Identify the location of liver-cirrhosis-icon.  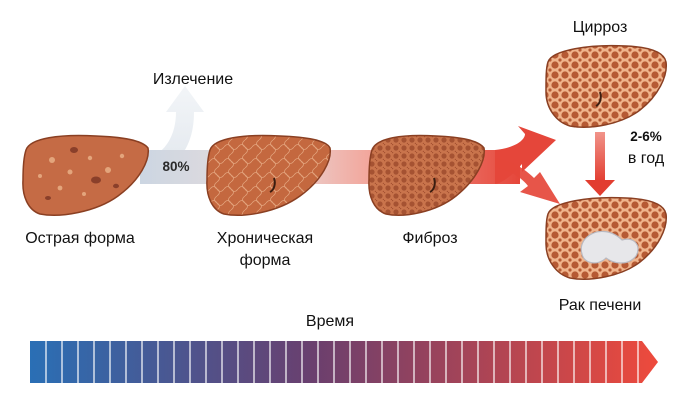
(606, 86).